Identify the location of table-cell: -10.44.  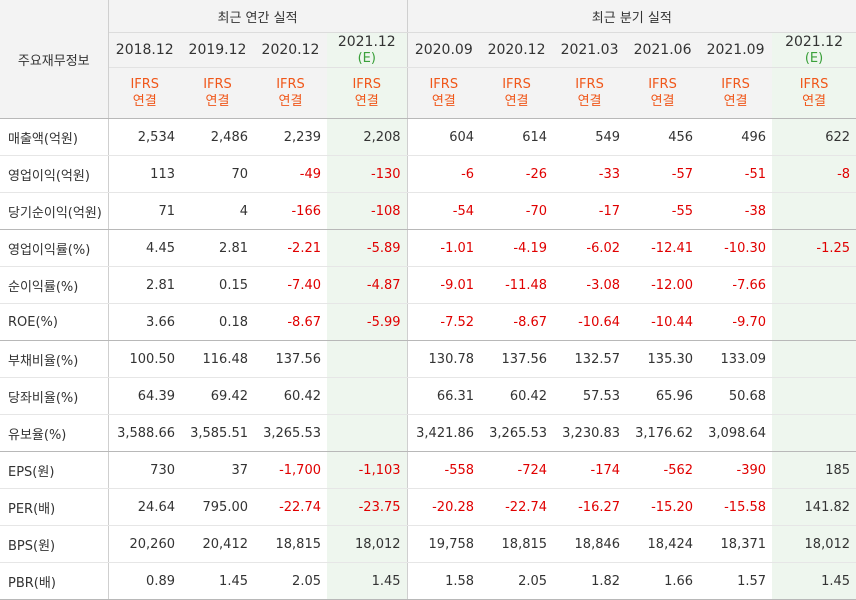
(663, 322).